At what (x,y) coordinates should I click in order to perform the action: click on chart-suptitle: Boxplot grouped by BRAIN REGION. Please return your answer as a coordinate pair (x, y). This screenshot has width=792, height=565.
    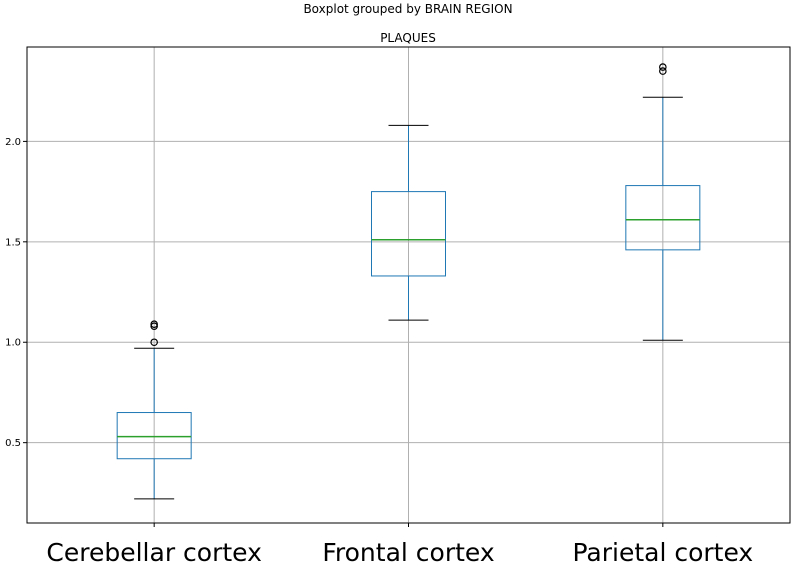
    Looking at the image, I should click on (407, 9).